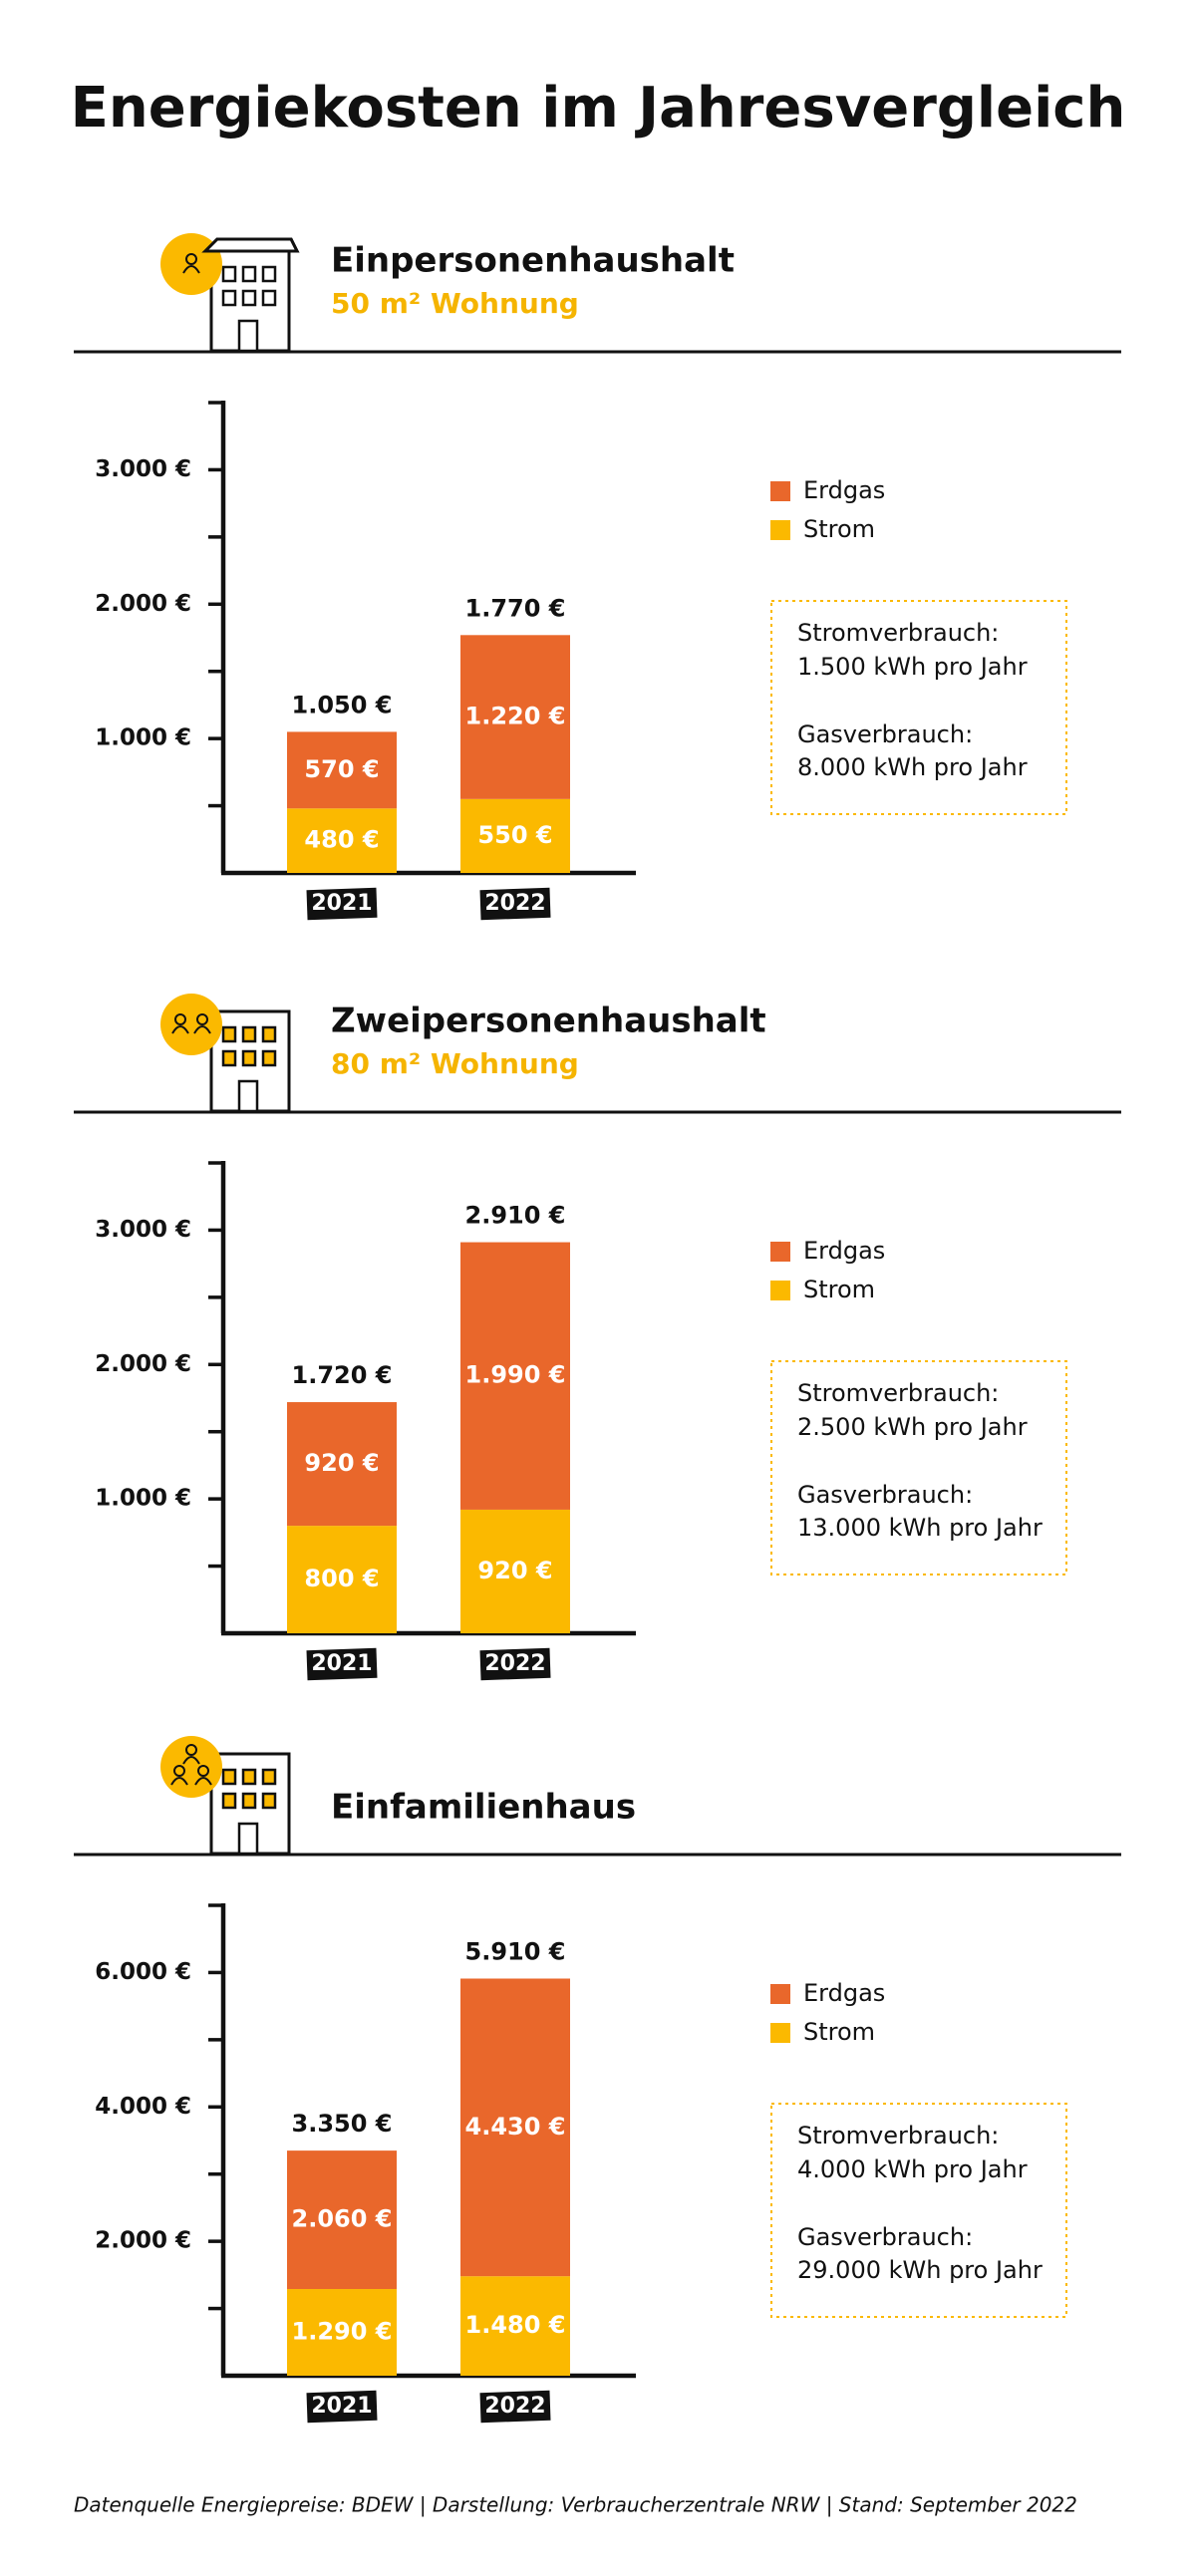  What do you see at coordinates (920, 1528) in the screenshot?
I see `note-line: 13.000 kWh pro Jahr` at bounding box center [920, 1528].